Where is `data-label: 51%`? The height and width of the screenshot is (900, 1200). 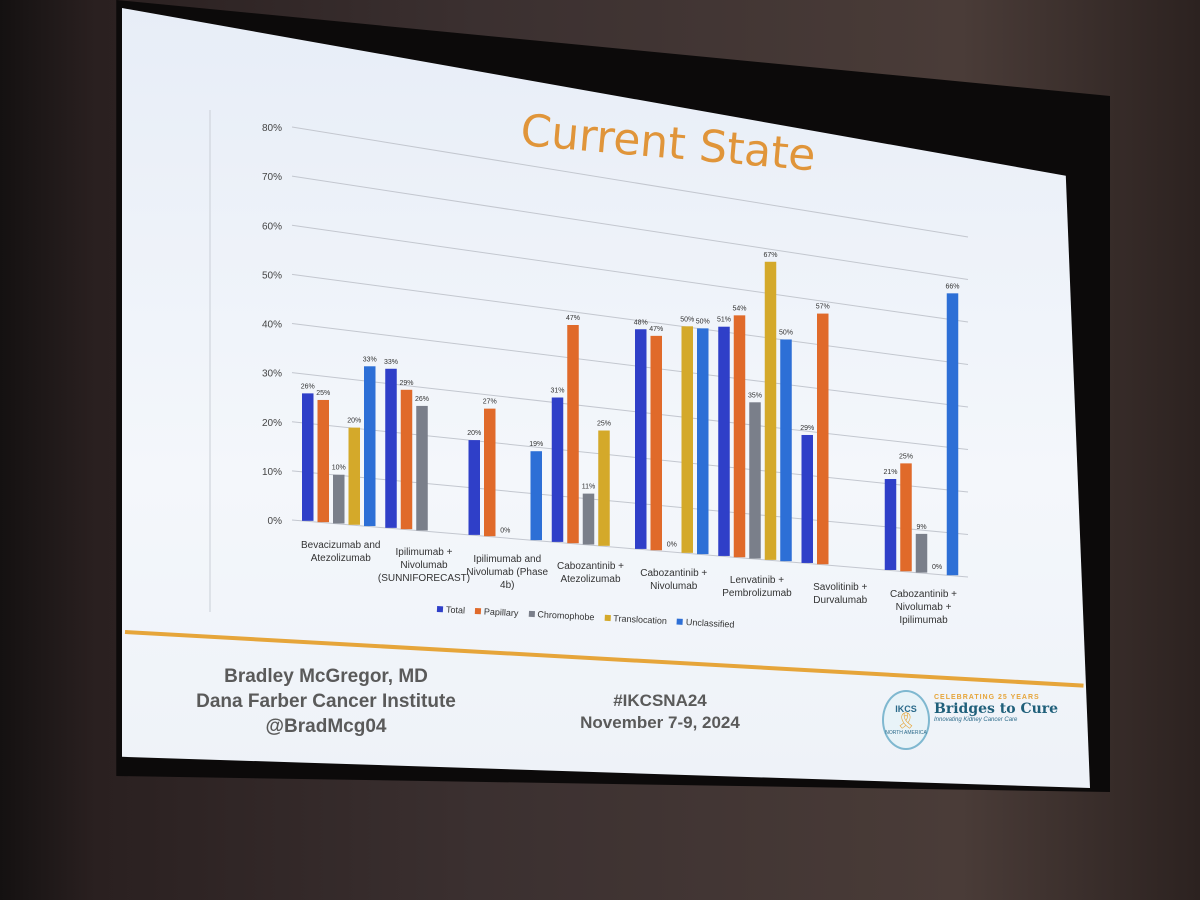 data-label: 51% is located at coordinates (724, 320).